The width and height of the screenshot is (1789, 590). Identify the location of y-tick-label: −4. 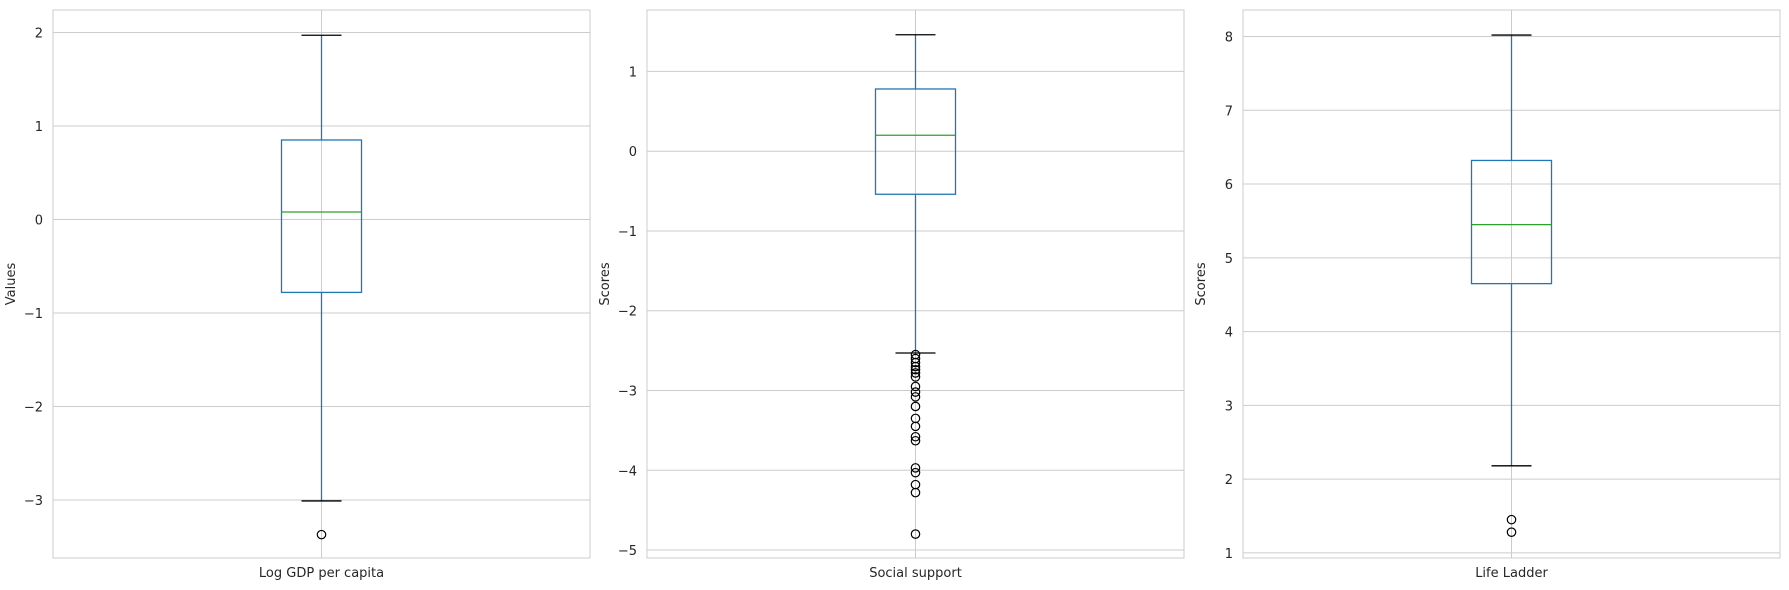
(627, 471).